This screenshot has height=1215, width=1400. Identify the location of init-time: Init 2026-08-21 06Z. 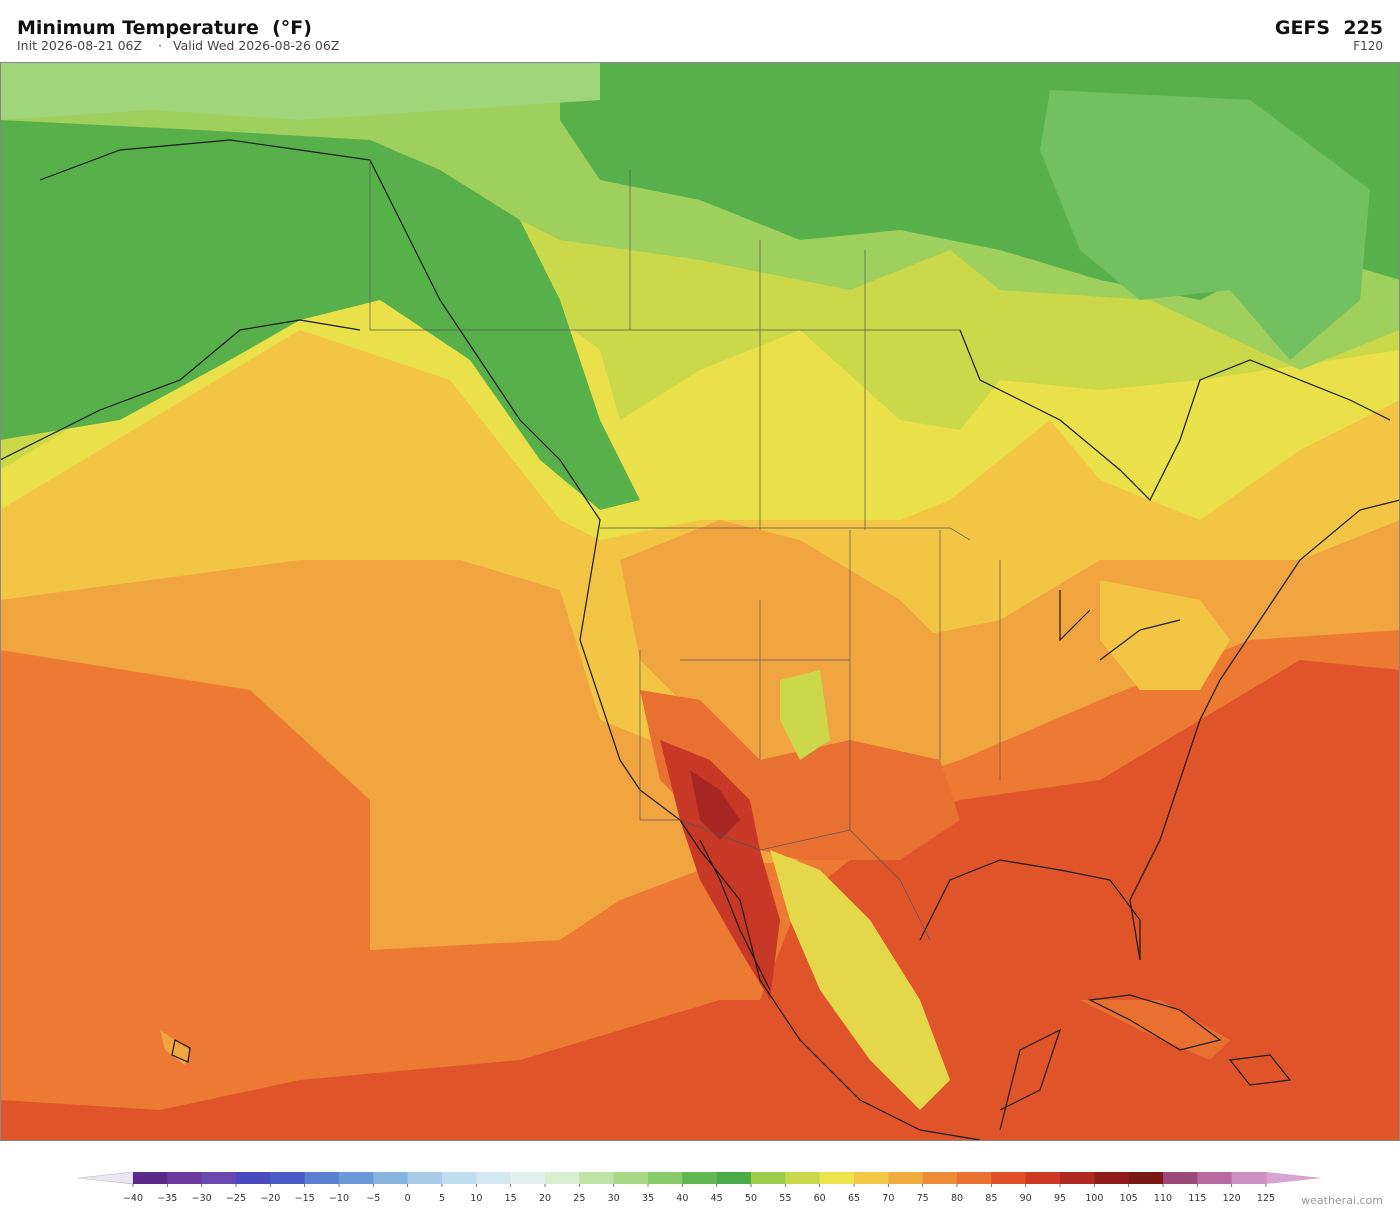
(79, 45).